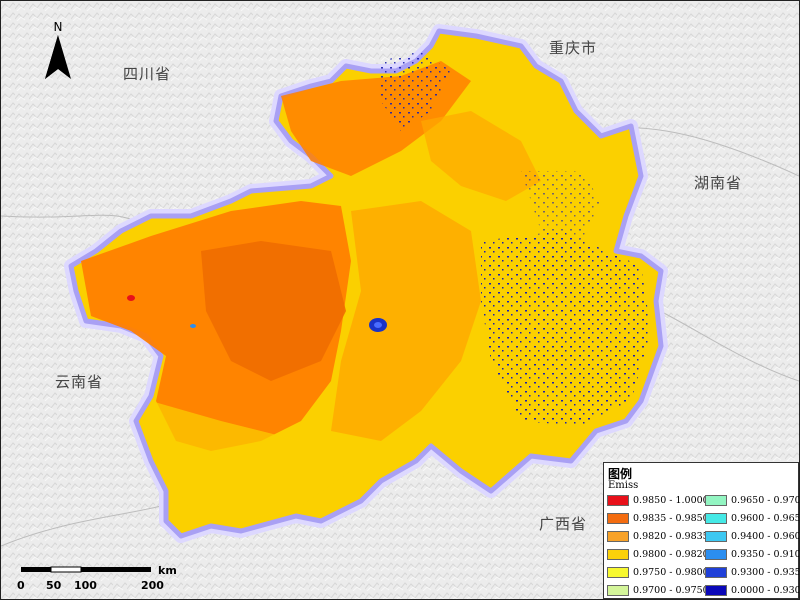  Describe the element at coordinates (671, 554) in the screenshot. I see `legend-label: 0.9800 - 0.9820` at that location.